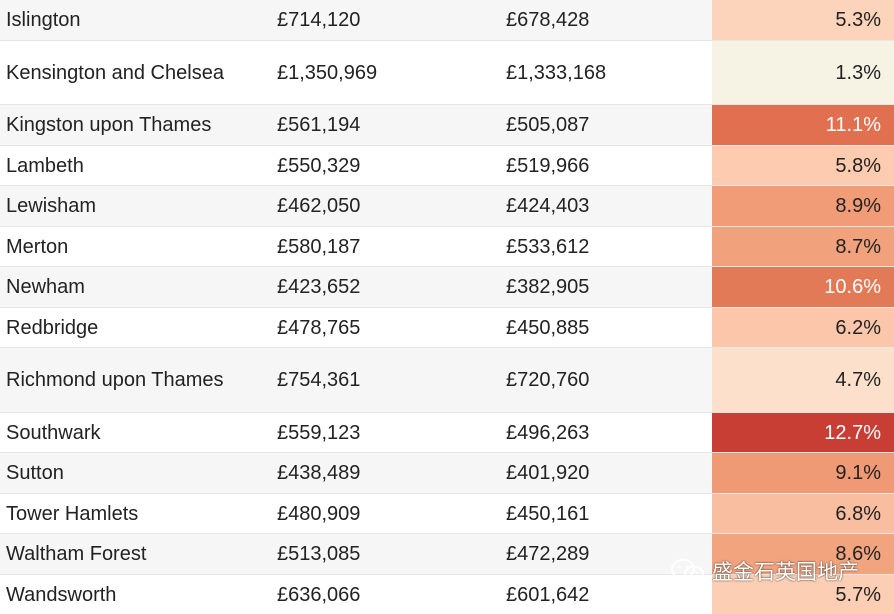  I want to click on watermark-text: 盛金石英国地产, so click(785, 572).